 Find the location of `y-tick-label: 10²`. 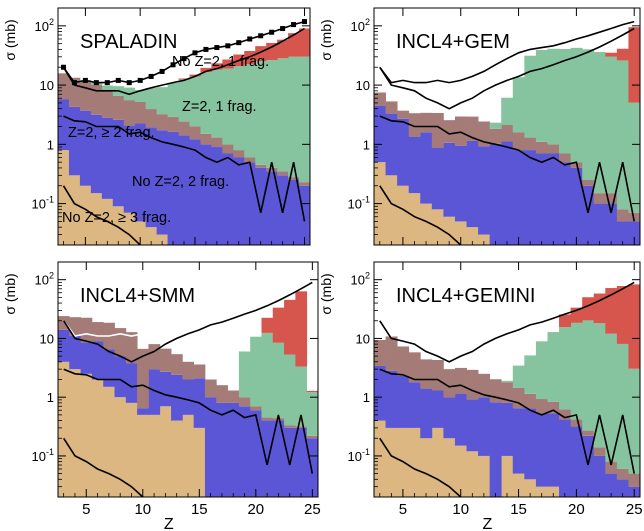

y-tick-label: 10² is located at coordinates (44, 279).